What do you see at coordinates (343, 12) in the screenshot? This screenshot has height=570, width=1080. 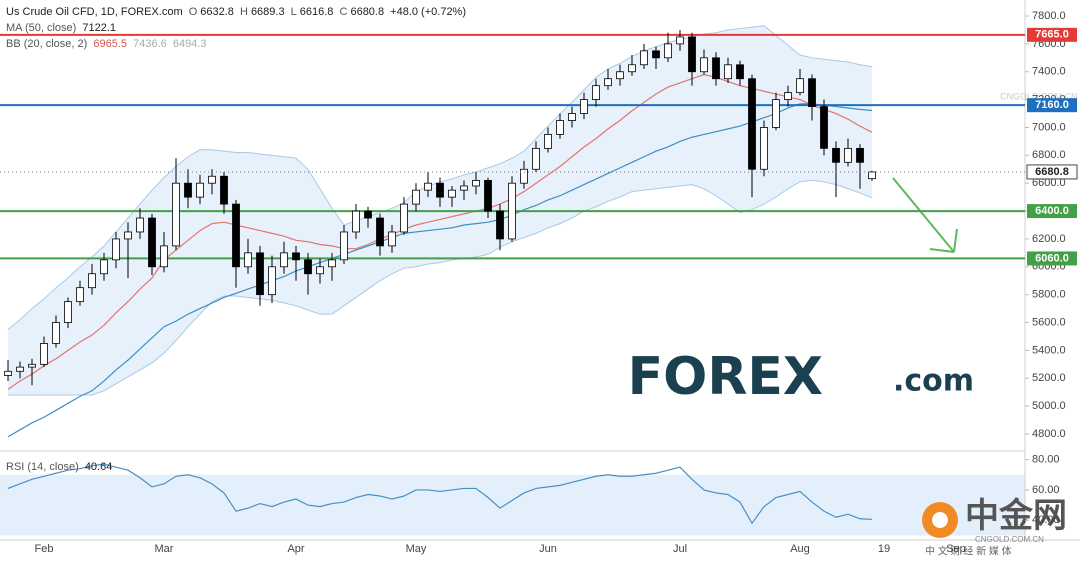 I see `ohlc-key: C` at bounding box center [343, 12].